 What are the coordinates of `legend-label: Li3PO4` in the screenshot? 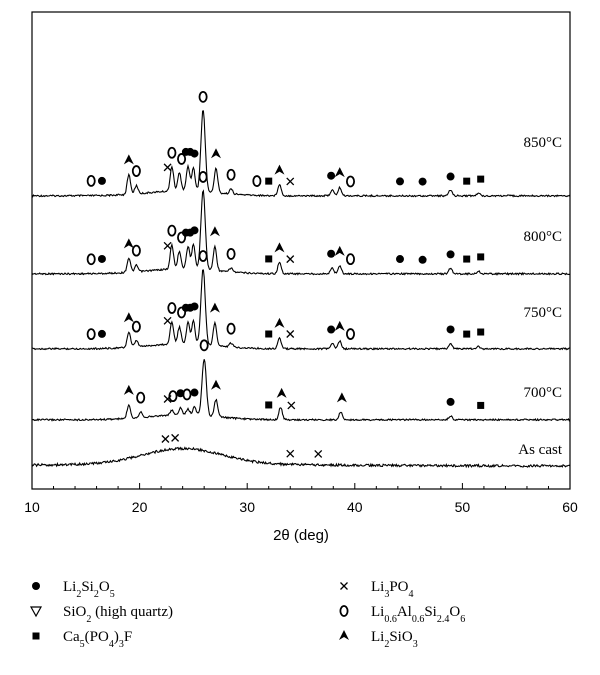 It's located at (392, 589).